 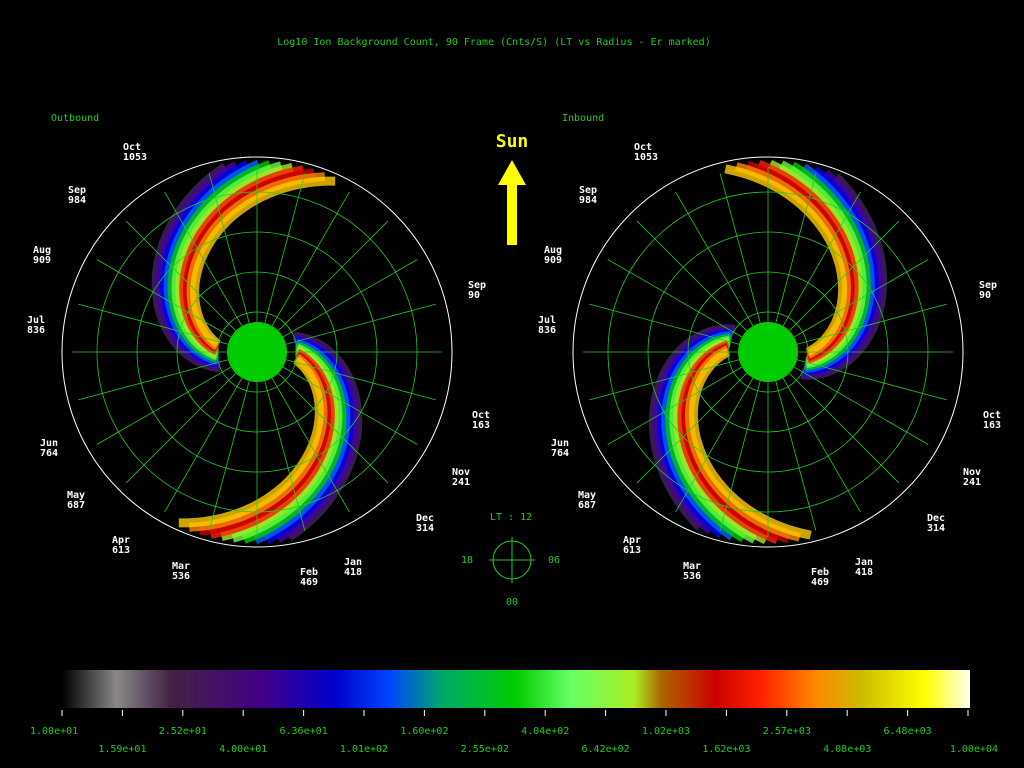 I want to click on month-label: Jan, so click(x=864, y=562).